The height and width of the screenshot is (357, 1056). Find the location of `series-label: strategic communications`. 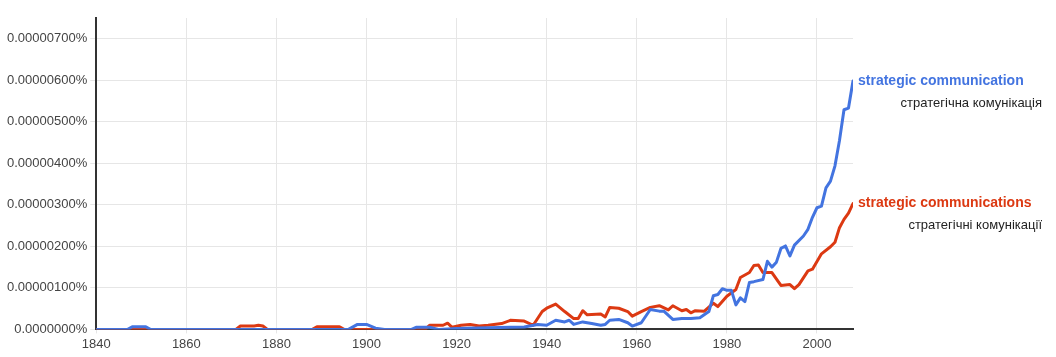

series-label: strategic communications is located at coordinates (945, 202).